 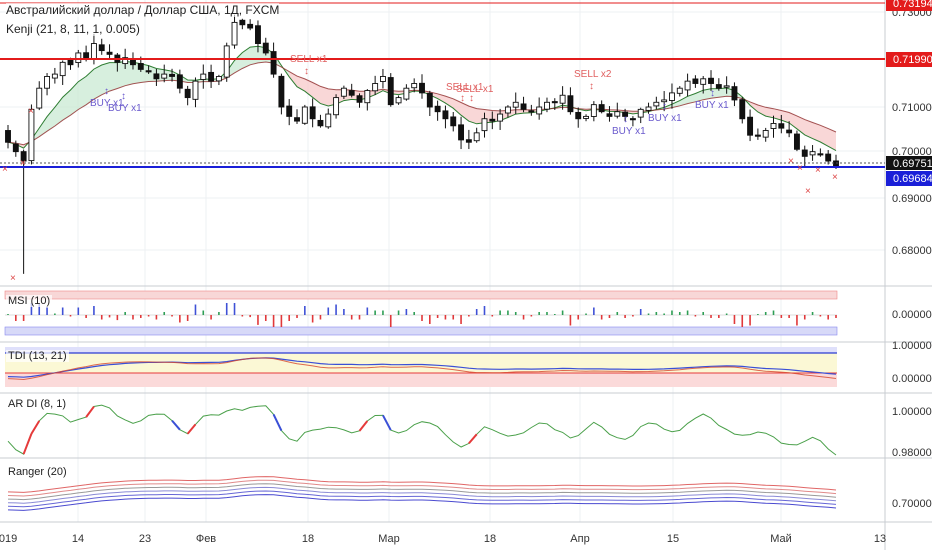 What do you see at coordinates (422, 493) in the screenshot?
I see `ranger-panel` at bounding box center [422, 493].